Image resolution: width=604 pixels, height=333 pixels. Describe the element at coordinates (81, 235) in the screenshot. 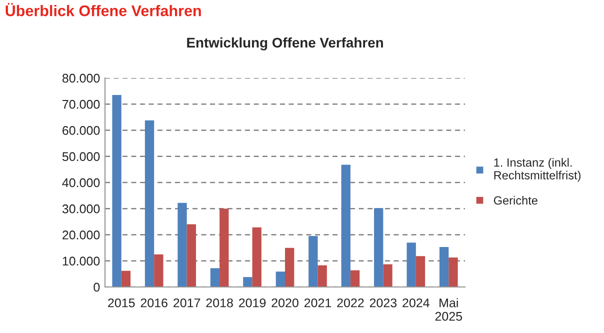

I see `y-tick-label: 20.000` at that location.